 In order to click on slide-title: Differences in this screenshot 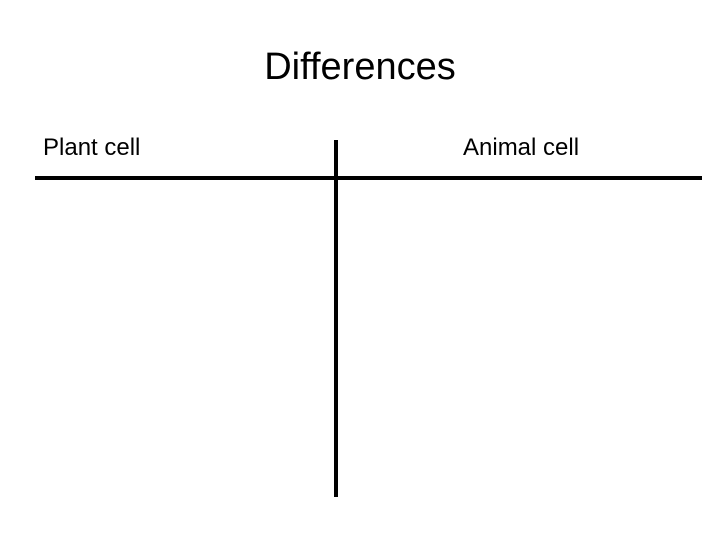, I will do `click(360, 67)`.